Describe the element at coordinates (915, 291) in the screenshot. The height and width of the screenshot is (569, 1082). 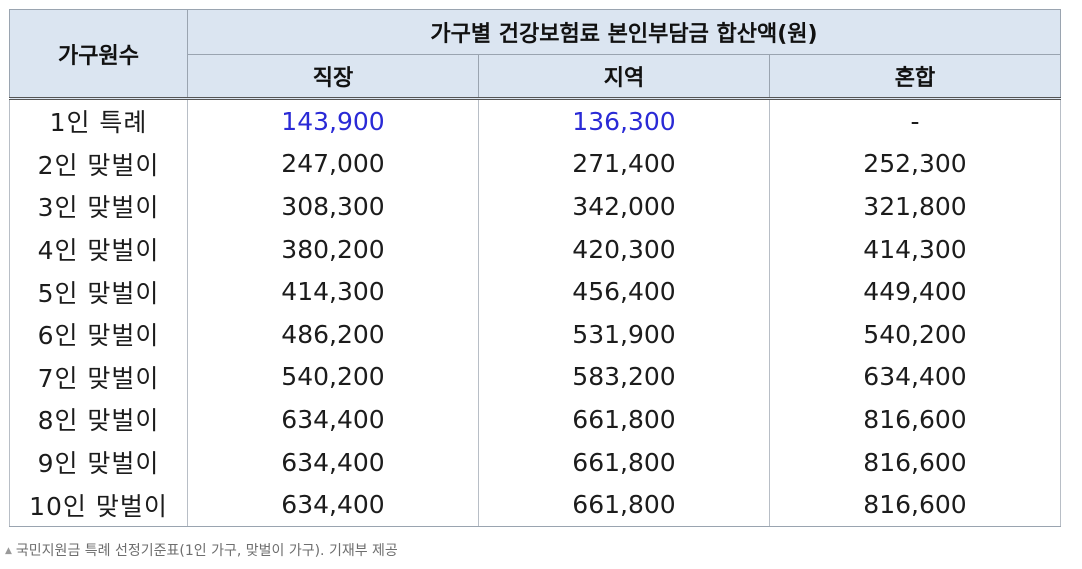
I see `cell-mixed: 449,400` at that location.